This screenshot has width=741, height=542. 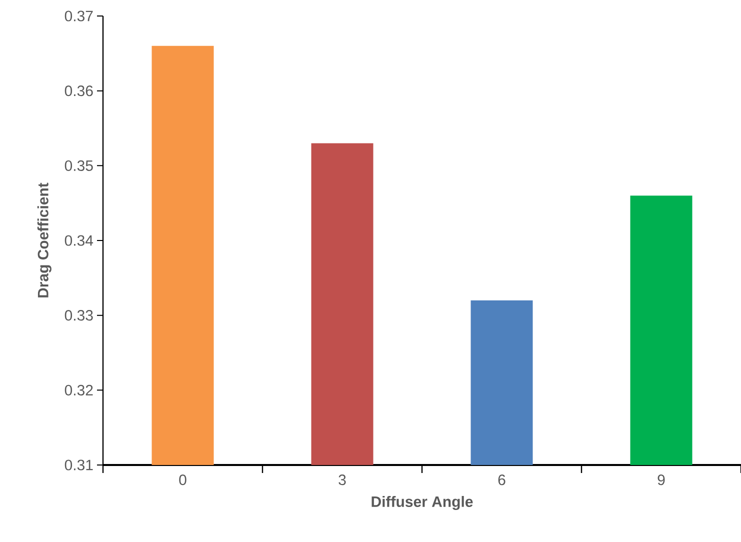 I want to click on y-tick-label: 0.31, so click(x=78, y=465).